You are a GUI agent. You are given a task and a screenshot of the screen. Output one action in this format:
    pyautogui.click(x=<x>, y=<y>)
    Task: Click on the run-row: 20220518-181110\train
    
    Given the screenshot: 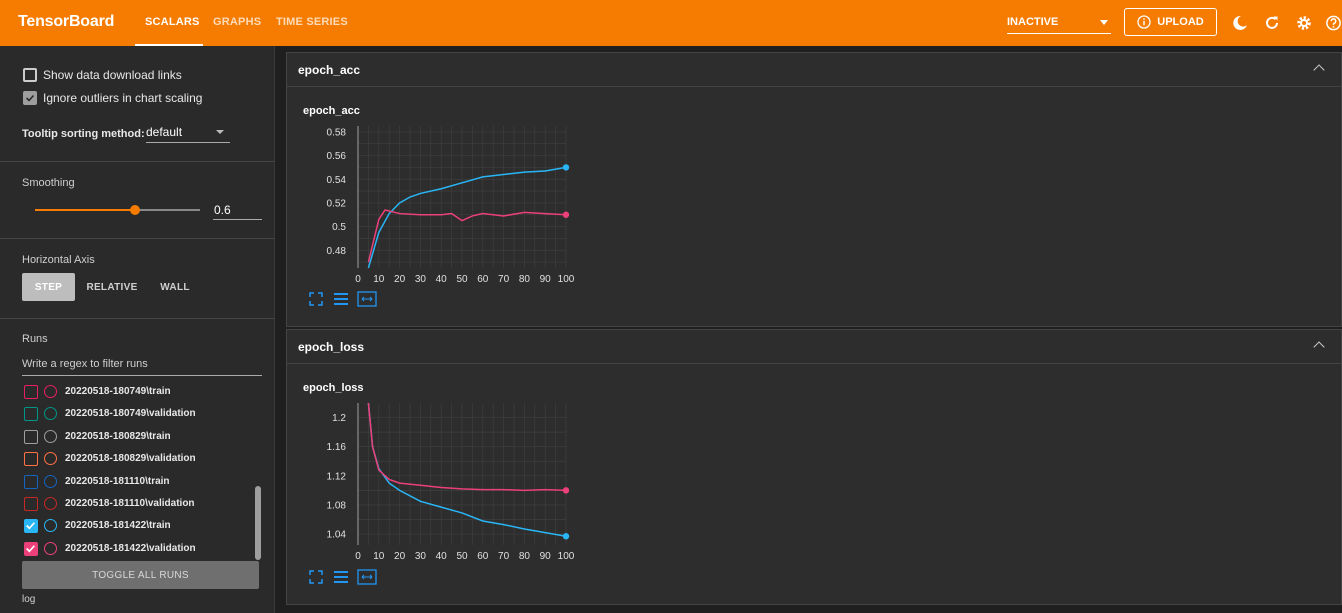 What is the action you would take?
    pyautogui.click(x=139, y=482)
    